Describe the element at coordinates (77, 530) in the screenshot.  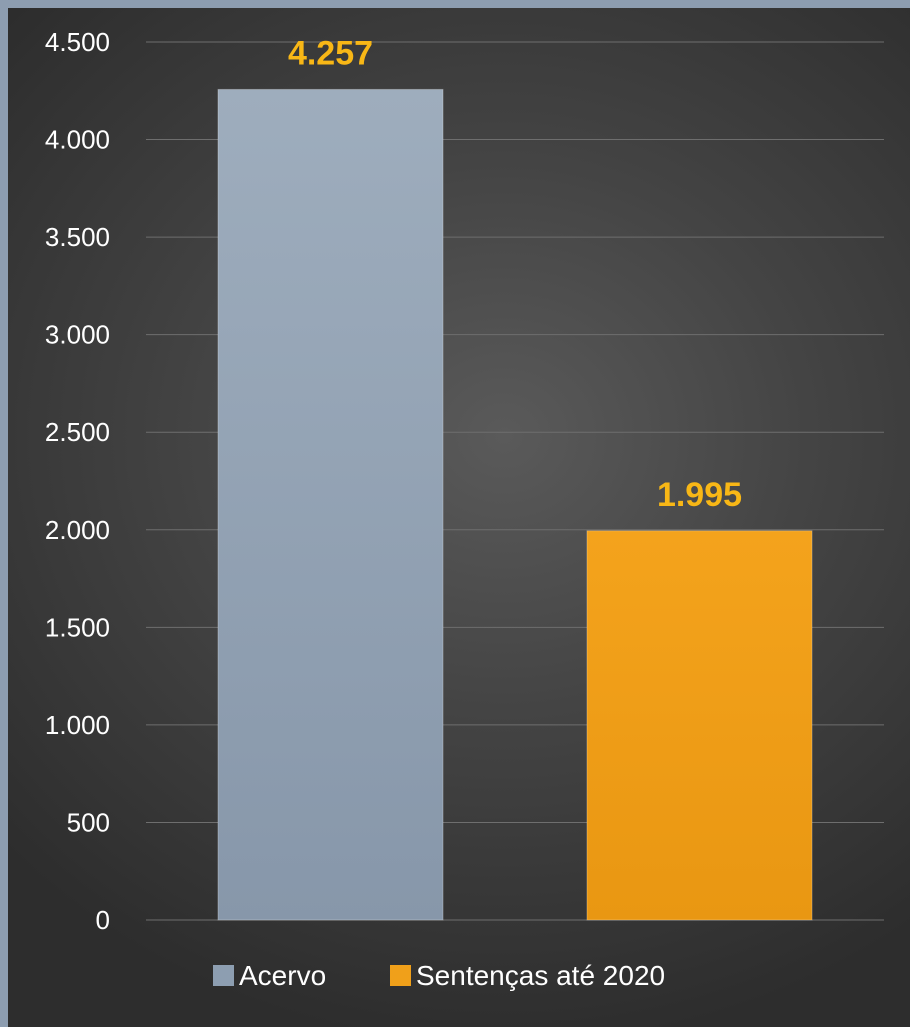
I see `y-tick-label: 2.000` at that location.